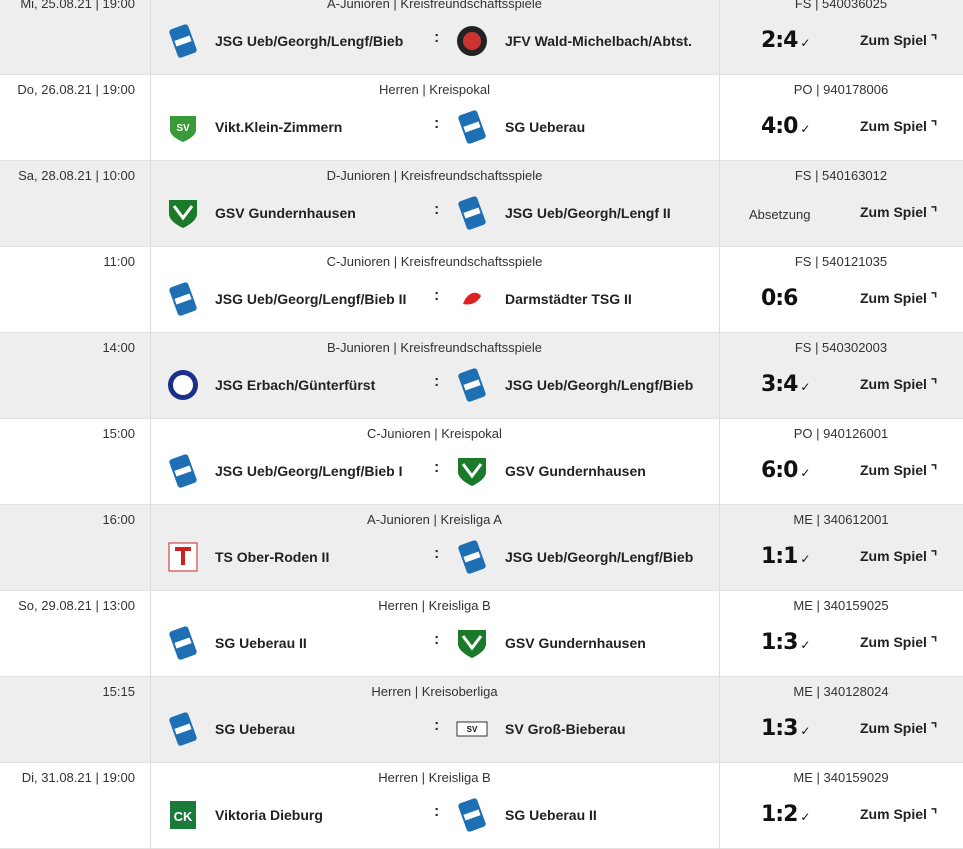  What do you see at coordinates (309, 471) in the screenshot?
I see `home-team: JSG Ueb/Georg/Lengf/Bieb I` at bounding box center [309, 471].